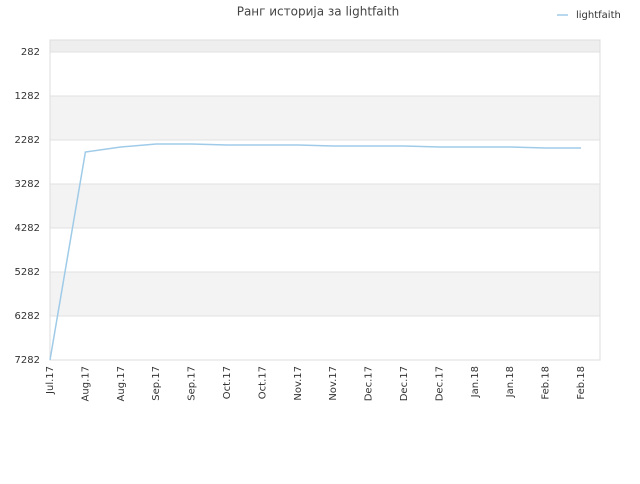 The width and height of the screenshot is (640, 484). Describe the element at coordinates (27, 272) in the screenshot. I see `y-tick-label: 5282` at that location.